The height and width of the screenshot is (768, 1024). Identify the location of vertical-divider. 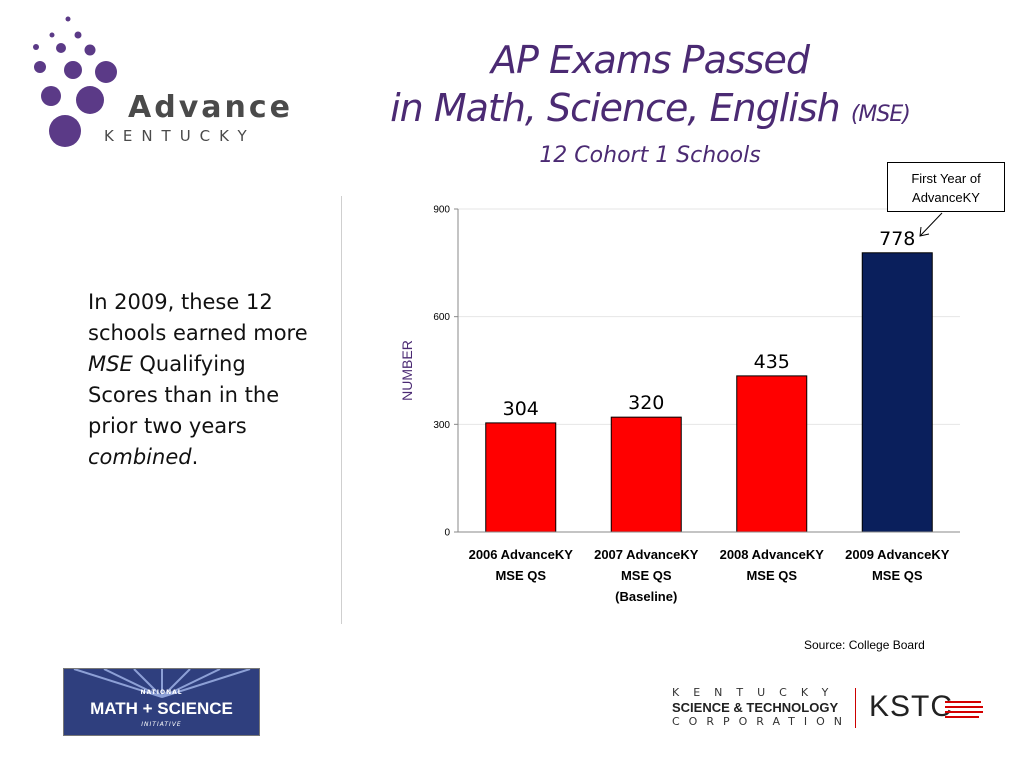
(341, 410).